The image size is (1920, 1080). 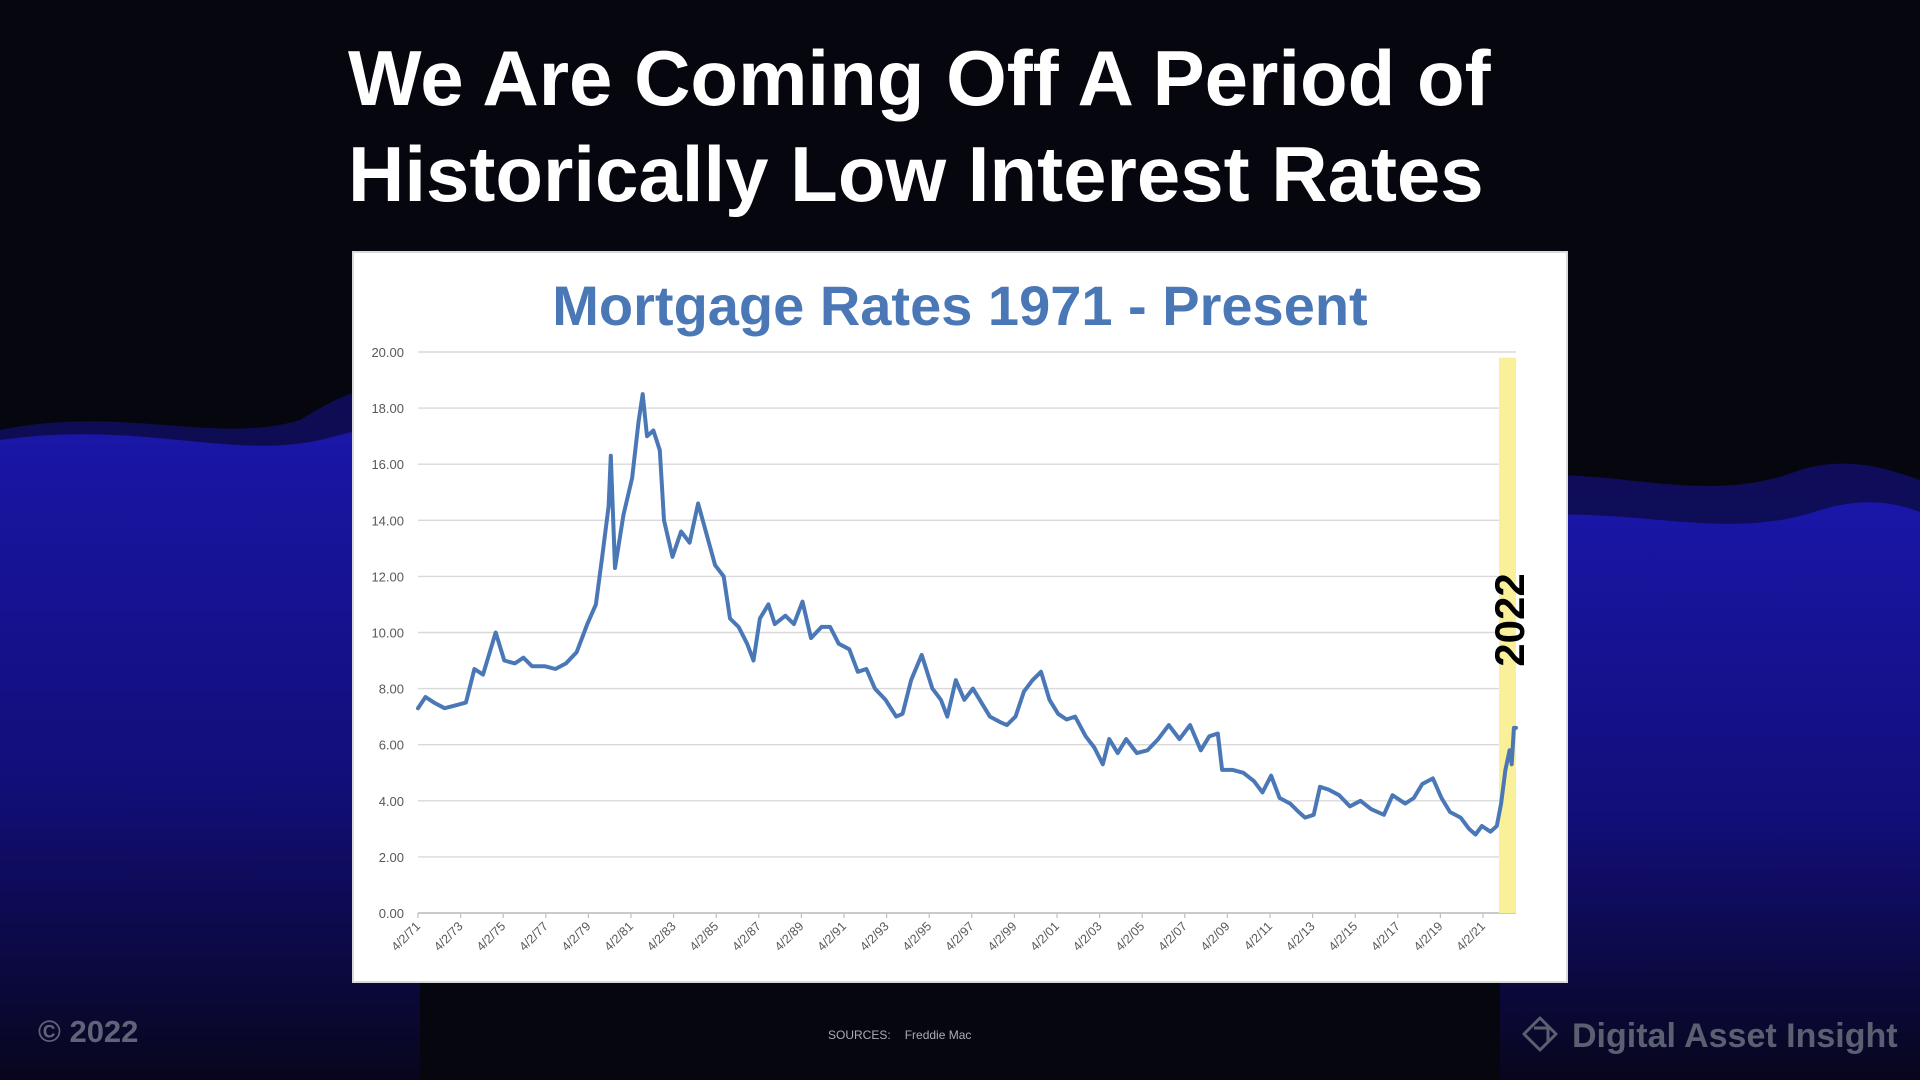 What do you see at coordinates (1428, 936) in the screenshot?
I see `x-tick-label-24: 4/2/19` at bounding box center [1428, 936].